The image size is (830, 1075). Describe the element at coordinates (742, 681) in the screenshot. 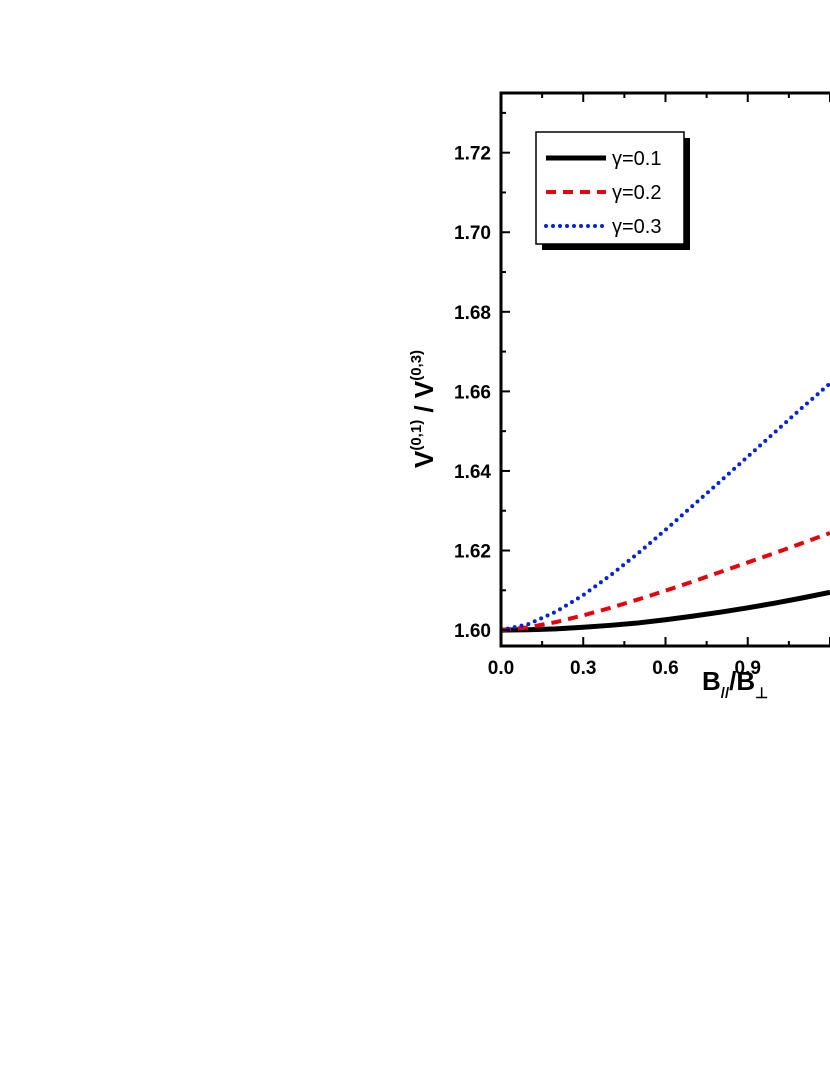

I see `x-axis-title-slash: /B` at that location.